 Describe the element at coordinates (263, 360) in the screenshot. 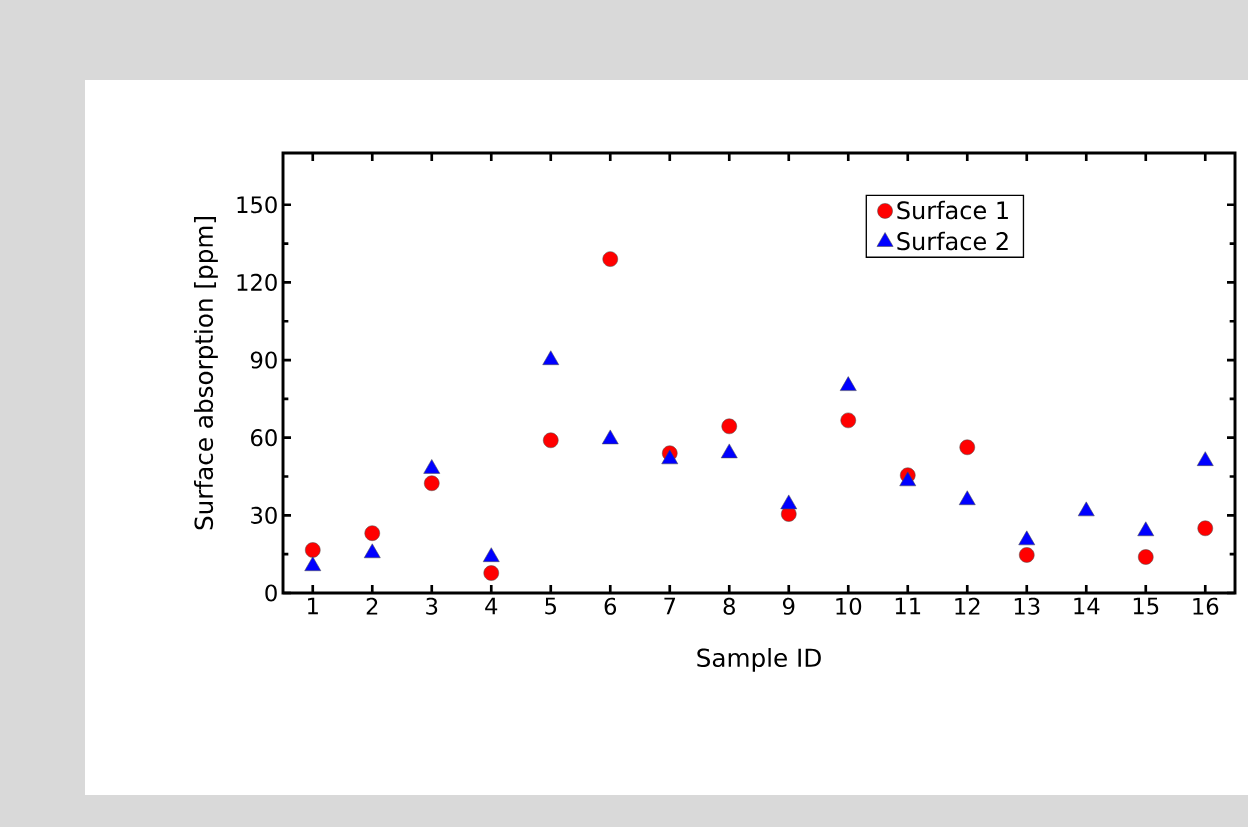

I see `y-tick-label: 90` at that location.